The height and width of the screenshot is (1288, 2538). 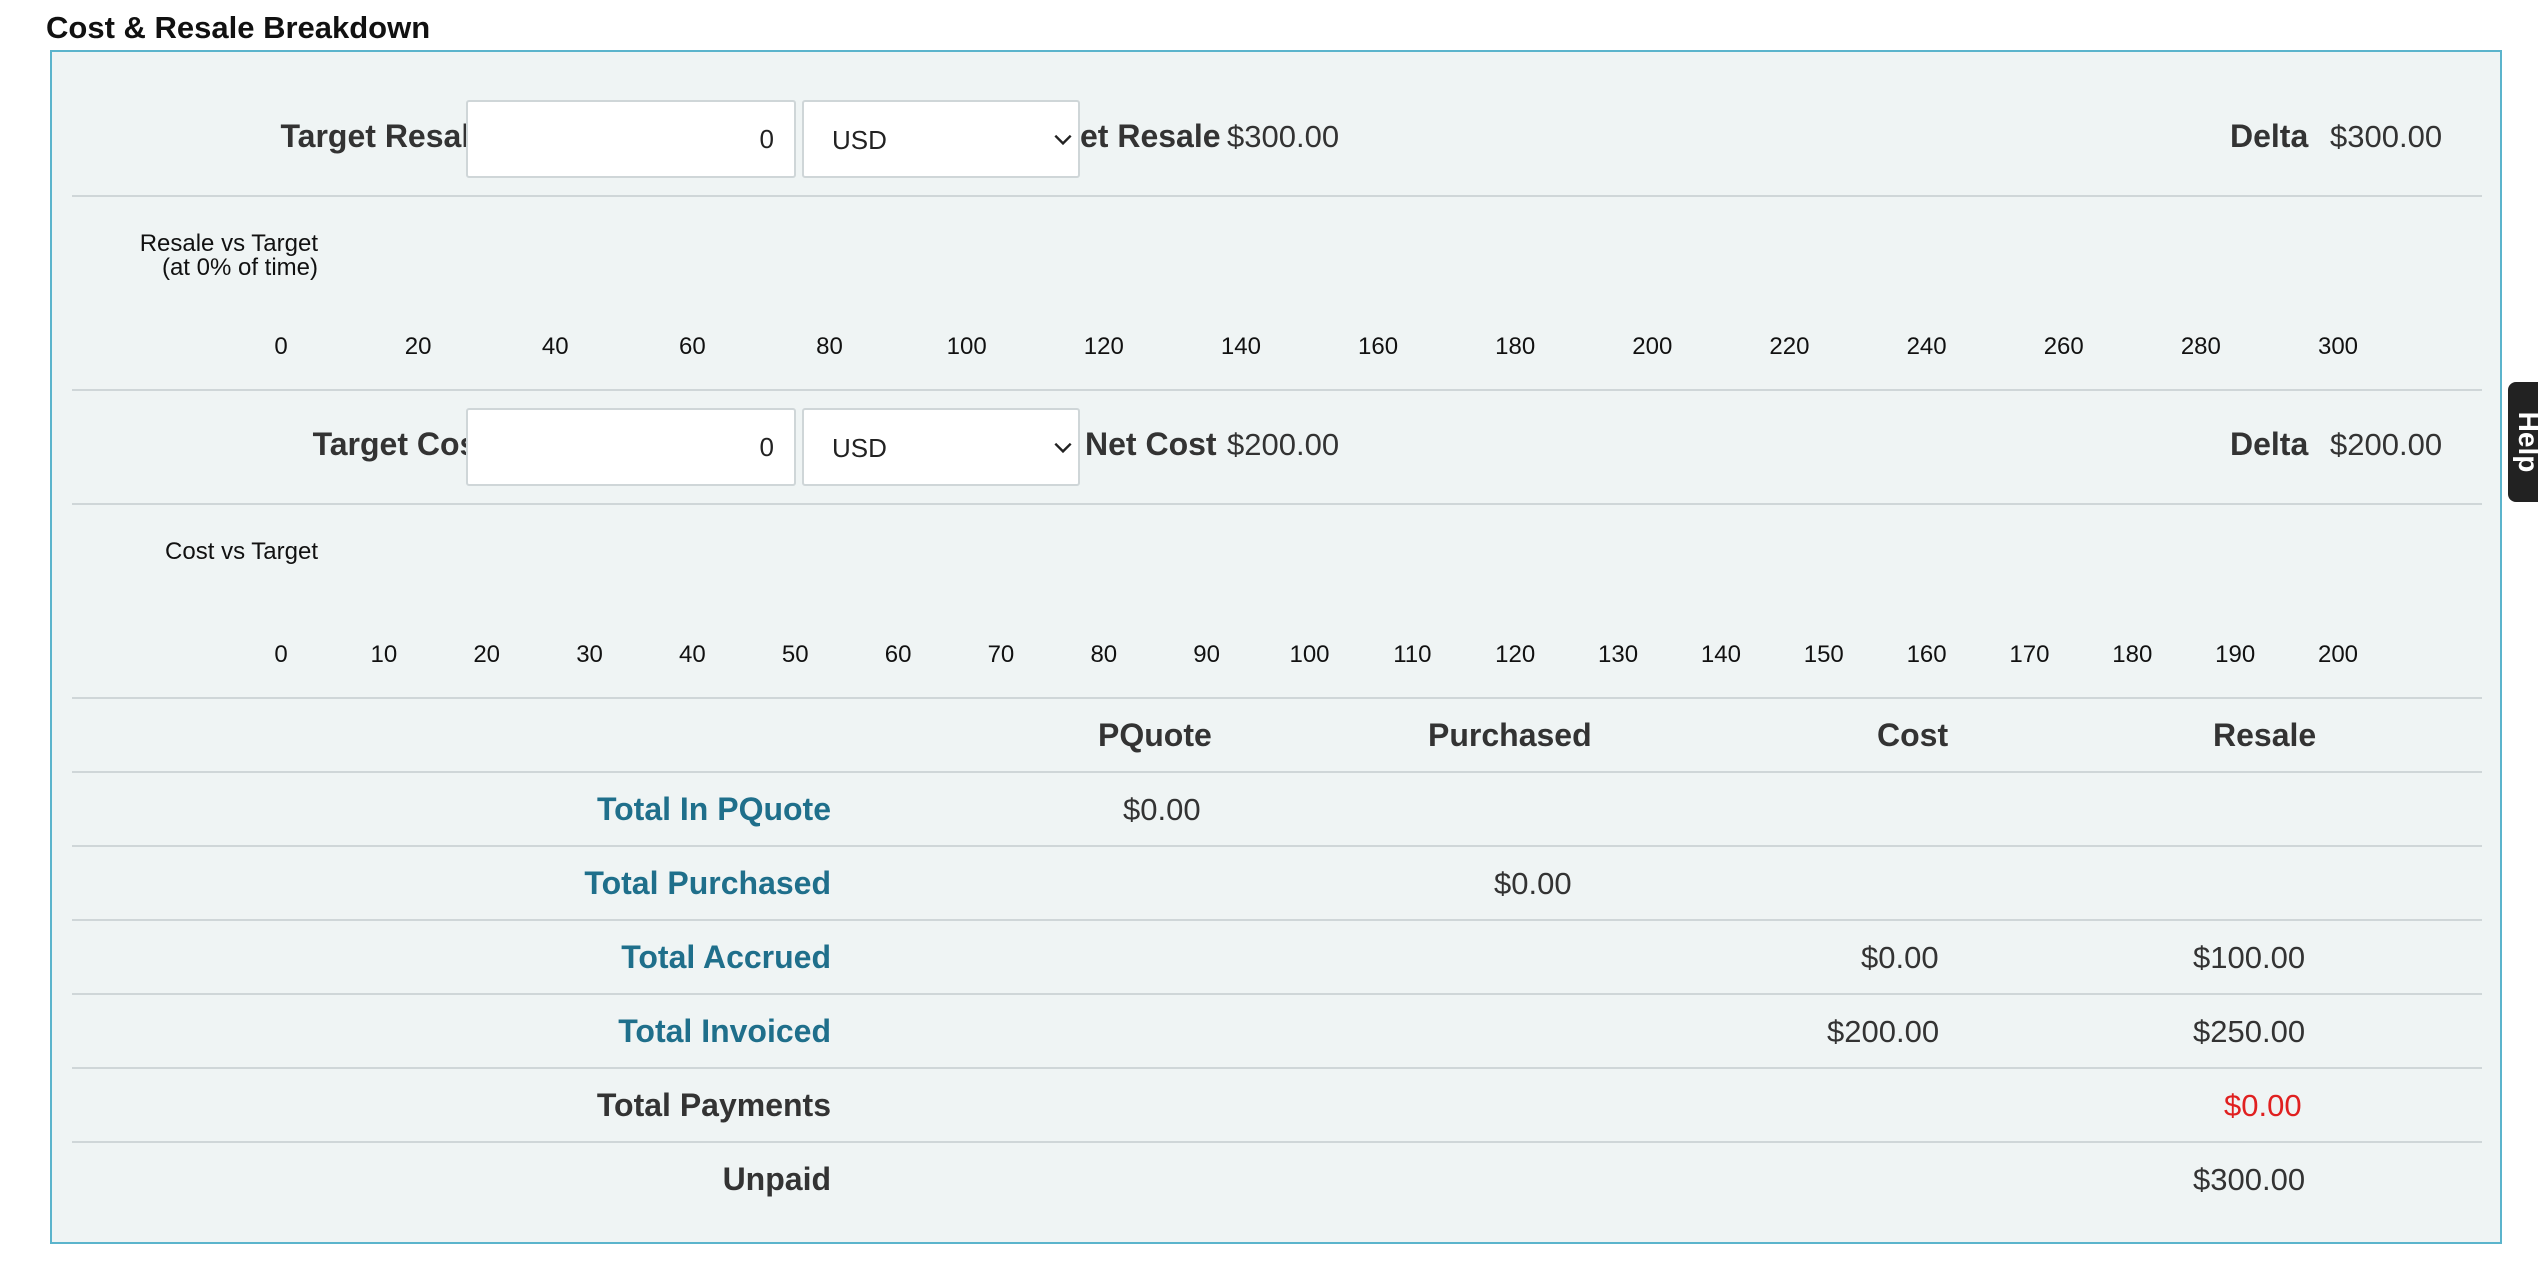 I want to click on cost-axis-tick-label: 90, so click(x=1206, y=654).